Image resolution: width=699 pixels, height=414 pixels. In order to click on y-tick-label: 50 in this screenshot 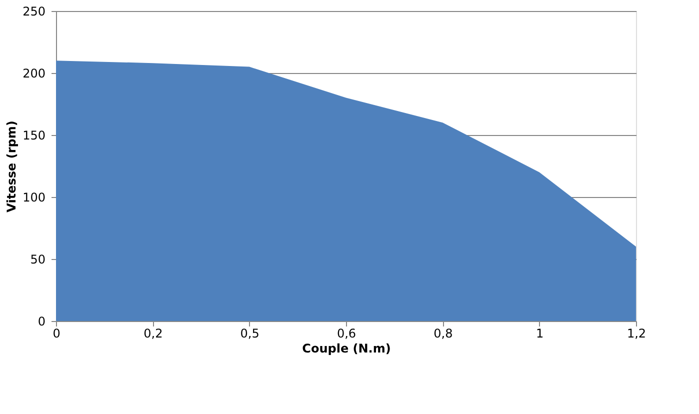, I will do `click(38, 259)`.